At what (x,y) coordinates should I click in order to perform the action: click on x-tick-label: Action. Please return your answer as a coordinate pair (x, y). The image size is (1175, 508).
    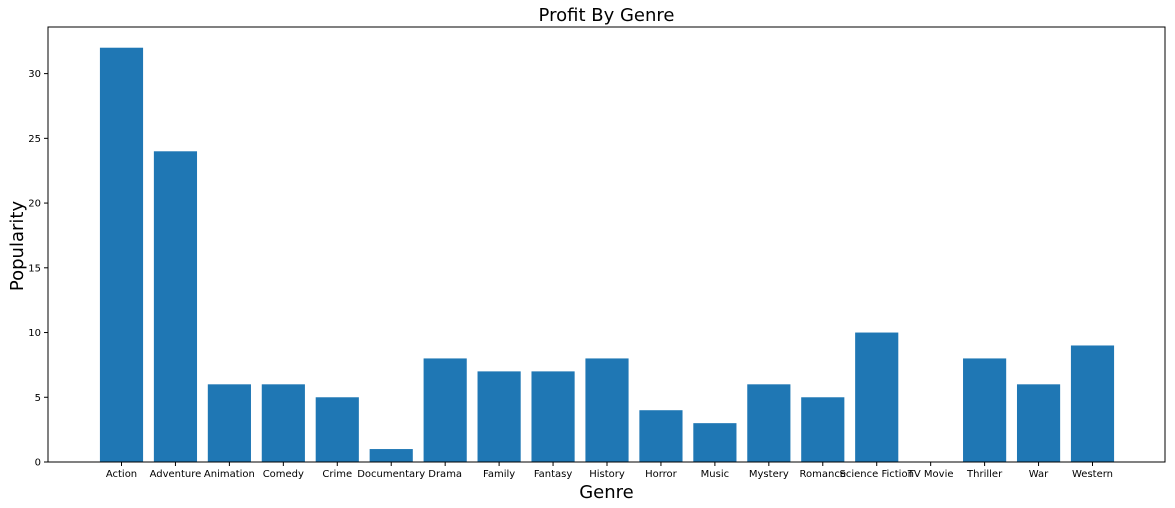
    Looking at the image, I should click on (121, 474).